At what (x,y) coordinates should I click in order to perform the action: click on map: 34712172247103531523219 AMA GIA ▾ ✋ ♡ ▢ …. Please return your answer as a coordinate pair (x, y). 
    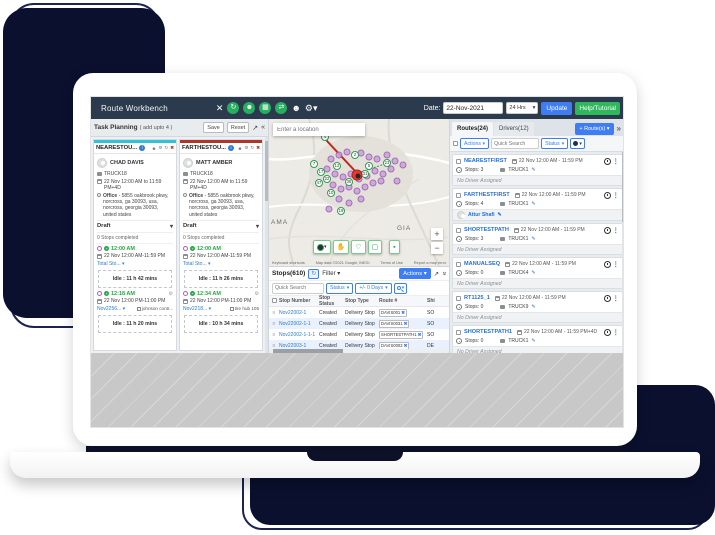
    Looking at the image, I should click on (359, 192).